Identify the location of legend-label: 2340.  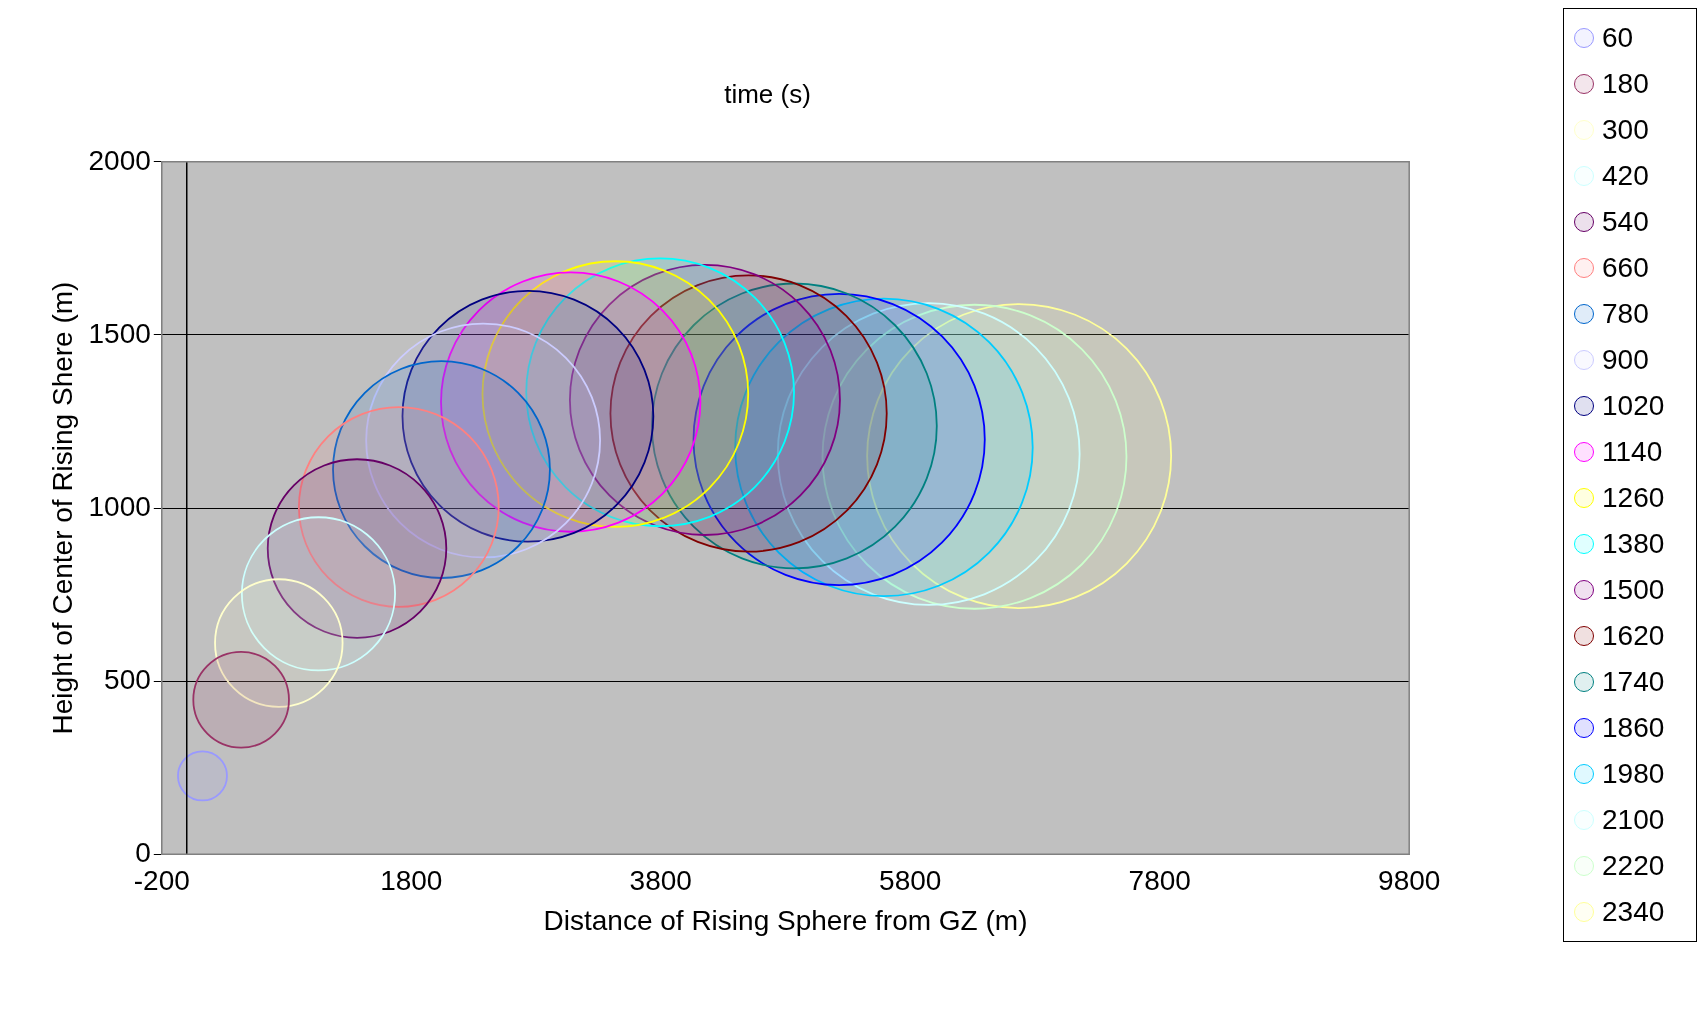
(1633, 912).